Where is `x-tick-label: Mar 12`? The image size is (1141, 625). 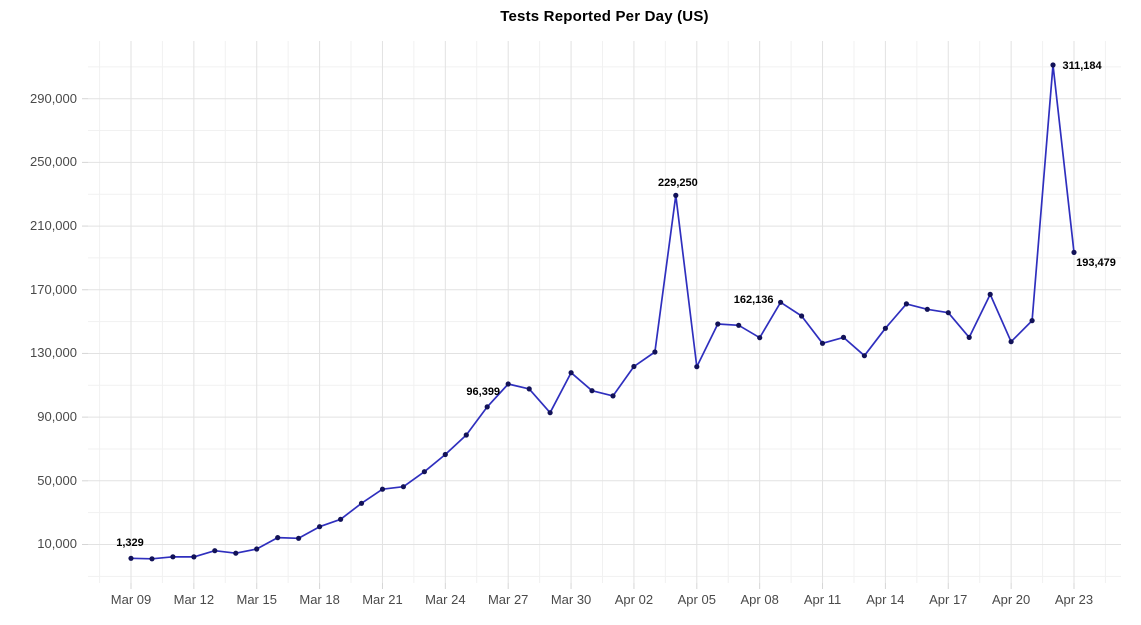
x-tick-label: Mar 12 is located at coordinates (194, 599).